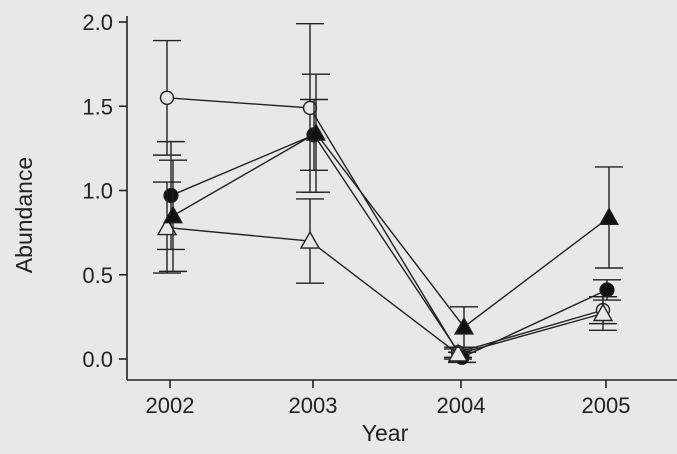 This screenshot has height=454, width=677. Describe the element at coordinates (606, 405) in the screenshot. I see `x-tick-label: 2005` at that location.